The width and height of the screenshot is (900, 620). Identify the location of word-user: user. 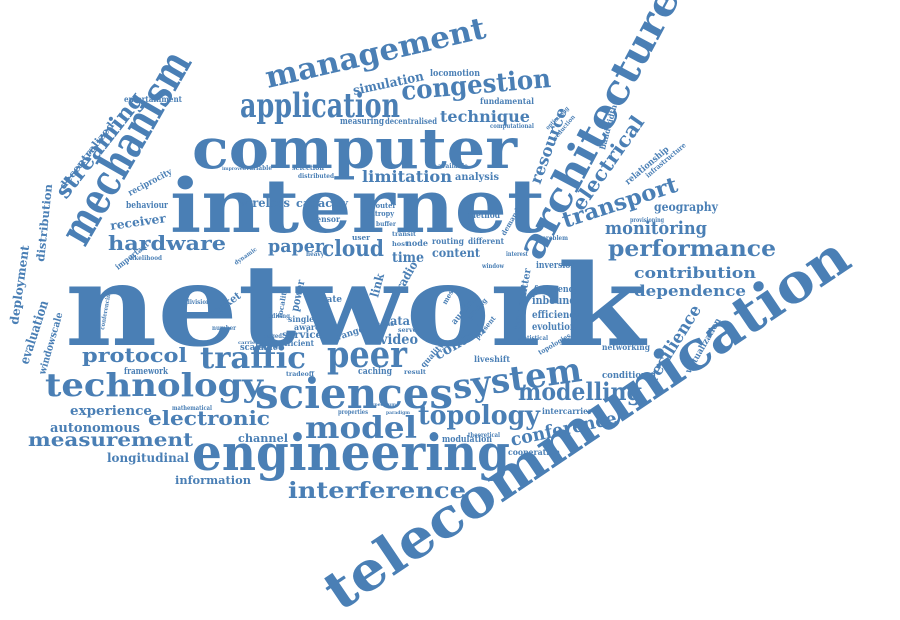
(361, 237).